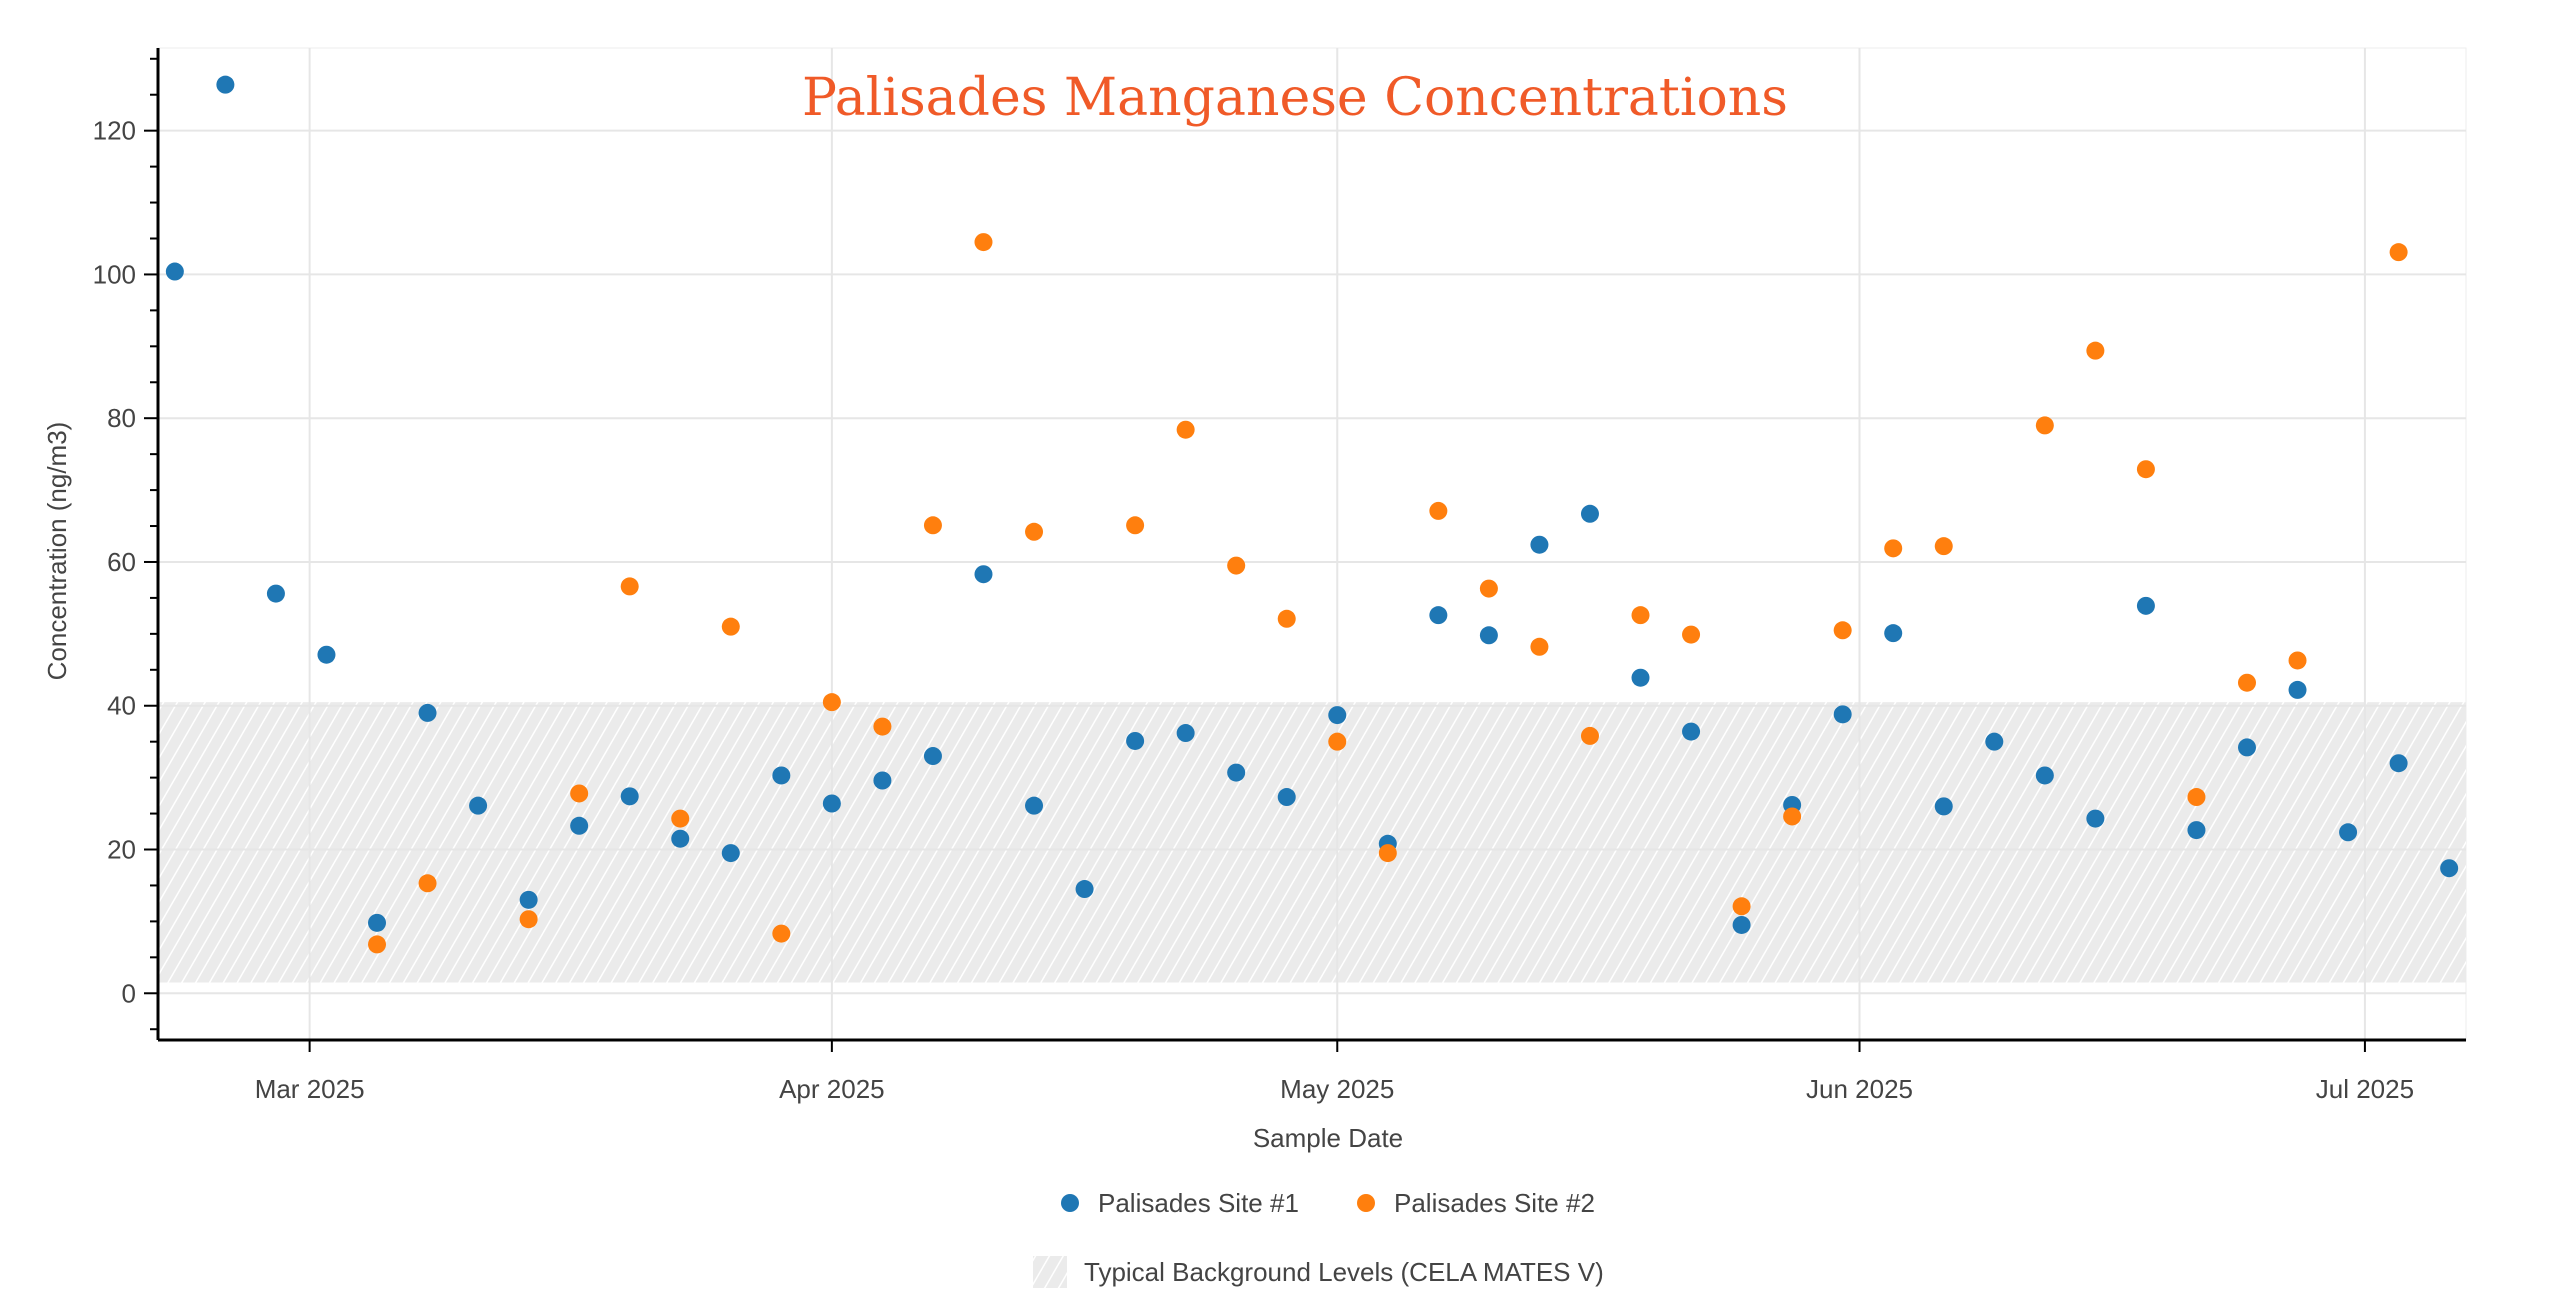 This screenshot has width=2560, height=1315. Describe the element at coordinates (114, 131) in the screenshot. I see `y-tick-label: 120` at that location.